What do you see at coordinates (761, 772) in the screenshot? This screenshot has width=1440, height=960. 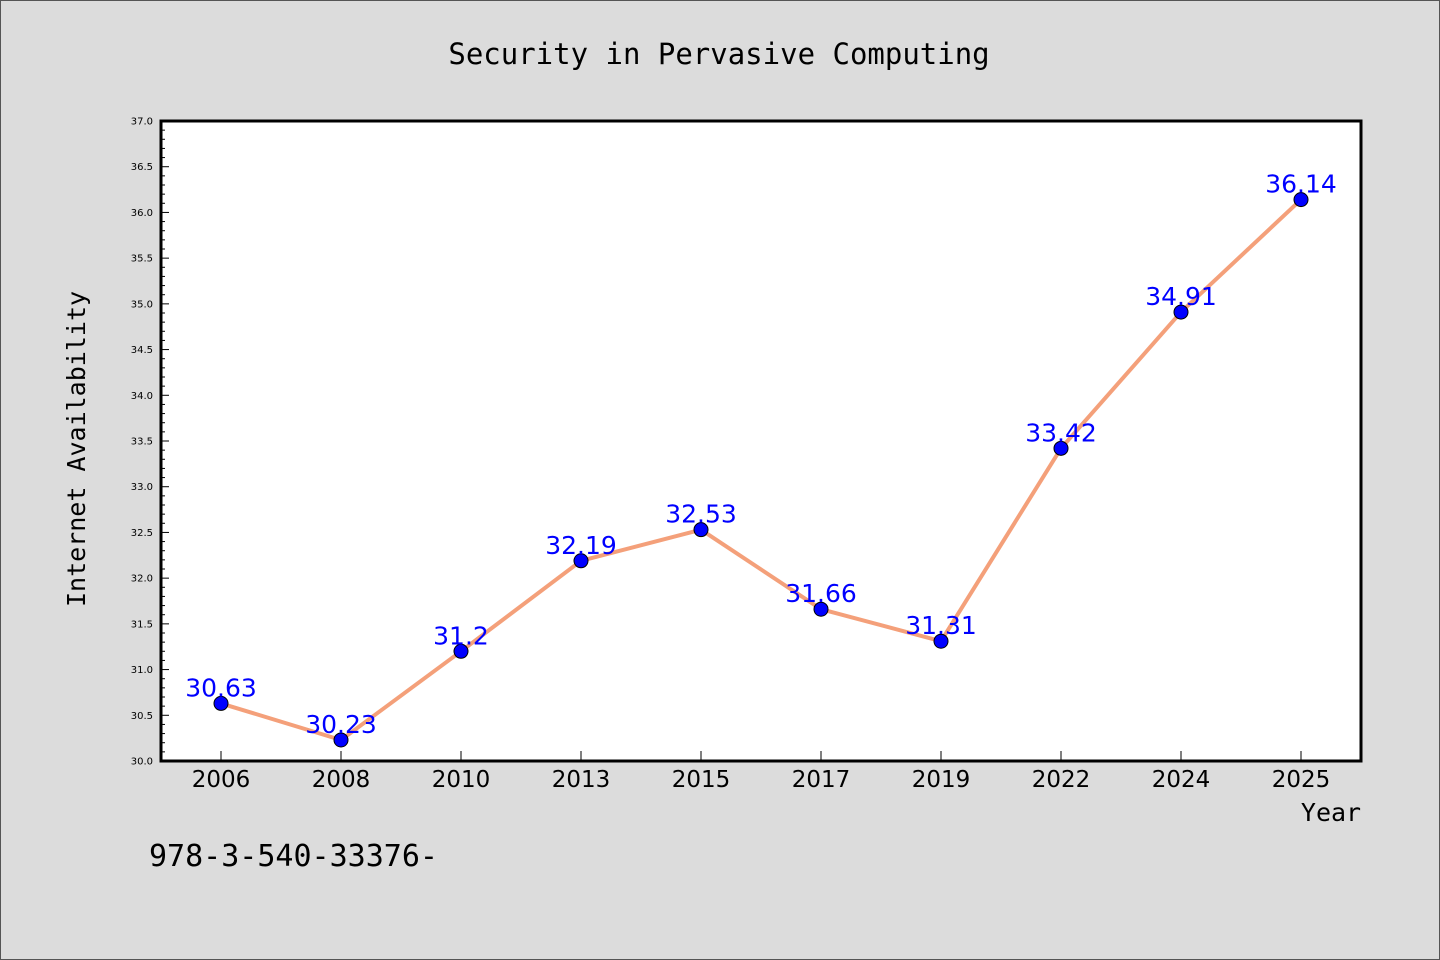 I see `x-axis-ticks: 2006 2008 2010 2013 2015 2017 2019 2022 2024 2025` at bounding box center [761, 772].